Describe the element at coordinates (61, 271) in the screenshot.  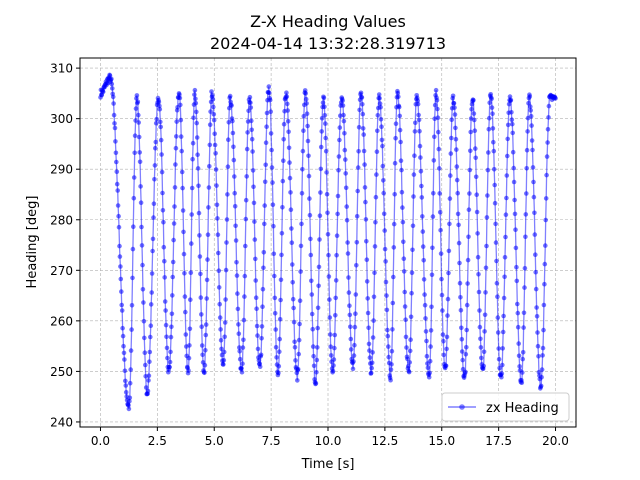
I see `y-tick-label: 270` at that location.